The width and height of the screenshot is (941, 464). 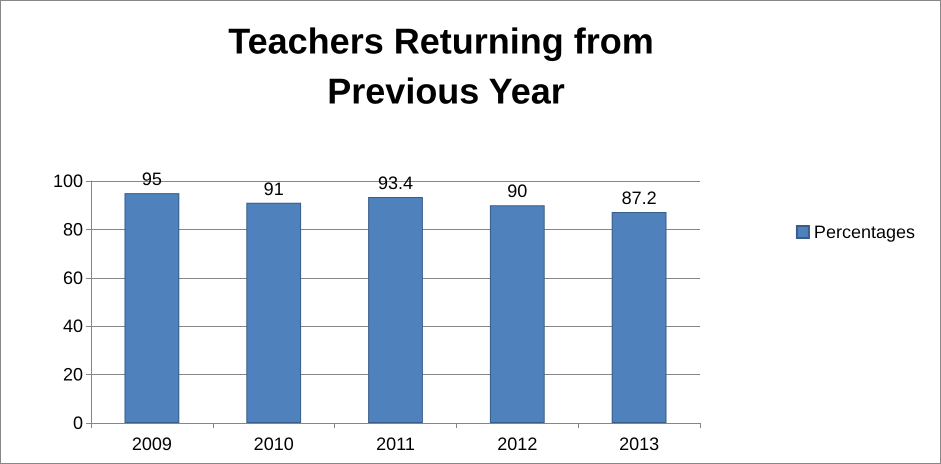 What do you see at coordinates (72, 229) in the screenshot?
I see `y-tick-label: 80` at bounding box center [72, 229].